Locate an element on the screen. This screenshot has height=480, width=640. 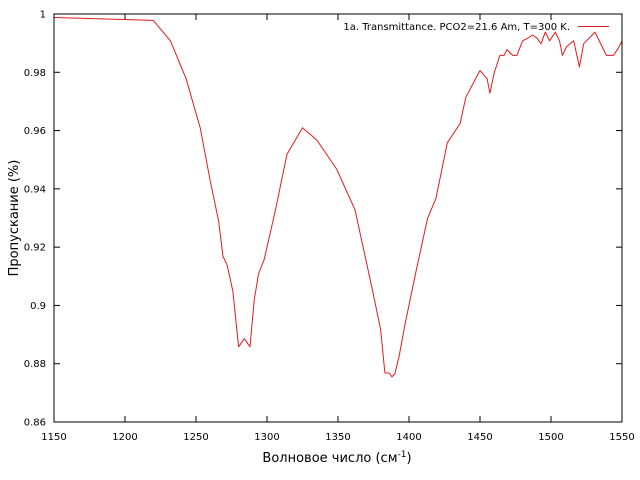
y-tick-label: 0.9 is located at coordinates (38, 306).